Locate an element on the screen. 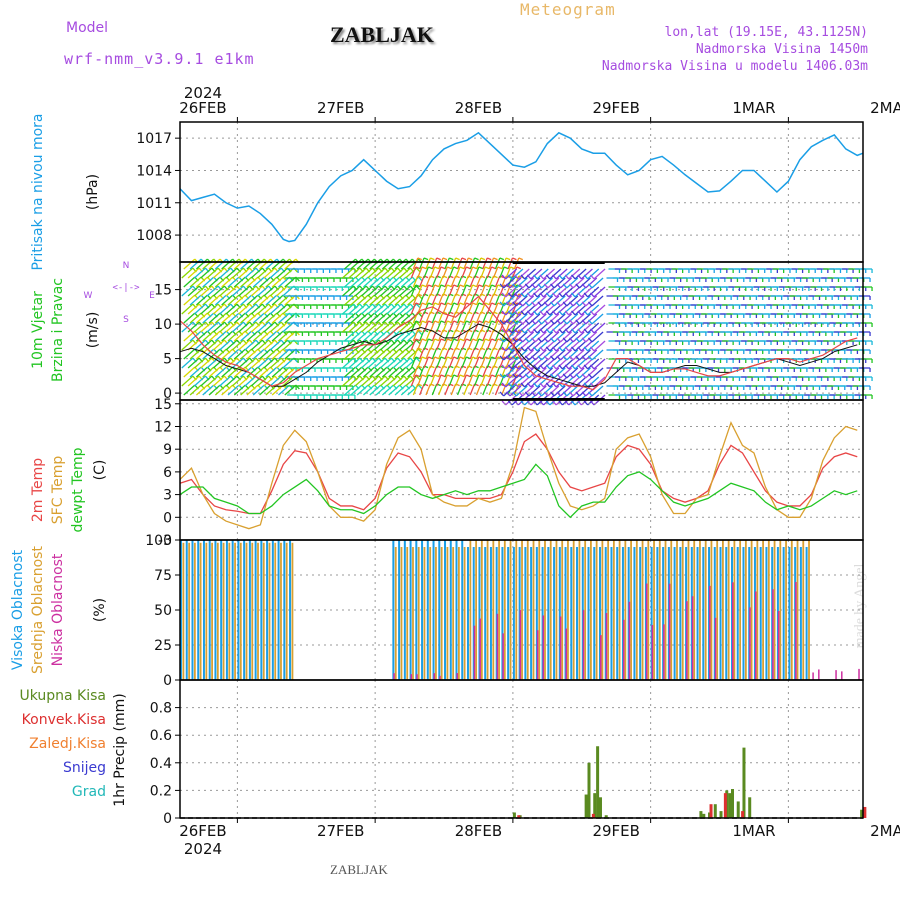 This screenshot has height=900, width=900. y-tick-label: 75 is located at coordinates (163, 576).